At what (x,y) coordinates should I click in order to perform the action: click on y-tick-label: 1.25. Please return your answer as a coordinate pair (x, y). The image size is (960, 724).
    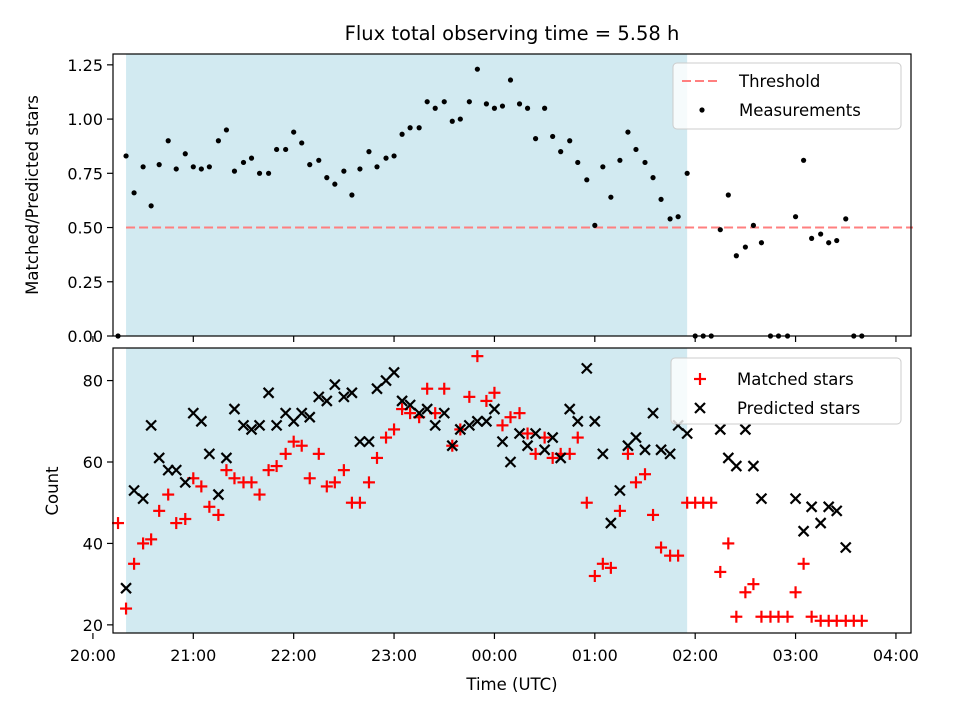
    Looking at the image, I should click on (85, 65).